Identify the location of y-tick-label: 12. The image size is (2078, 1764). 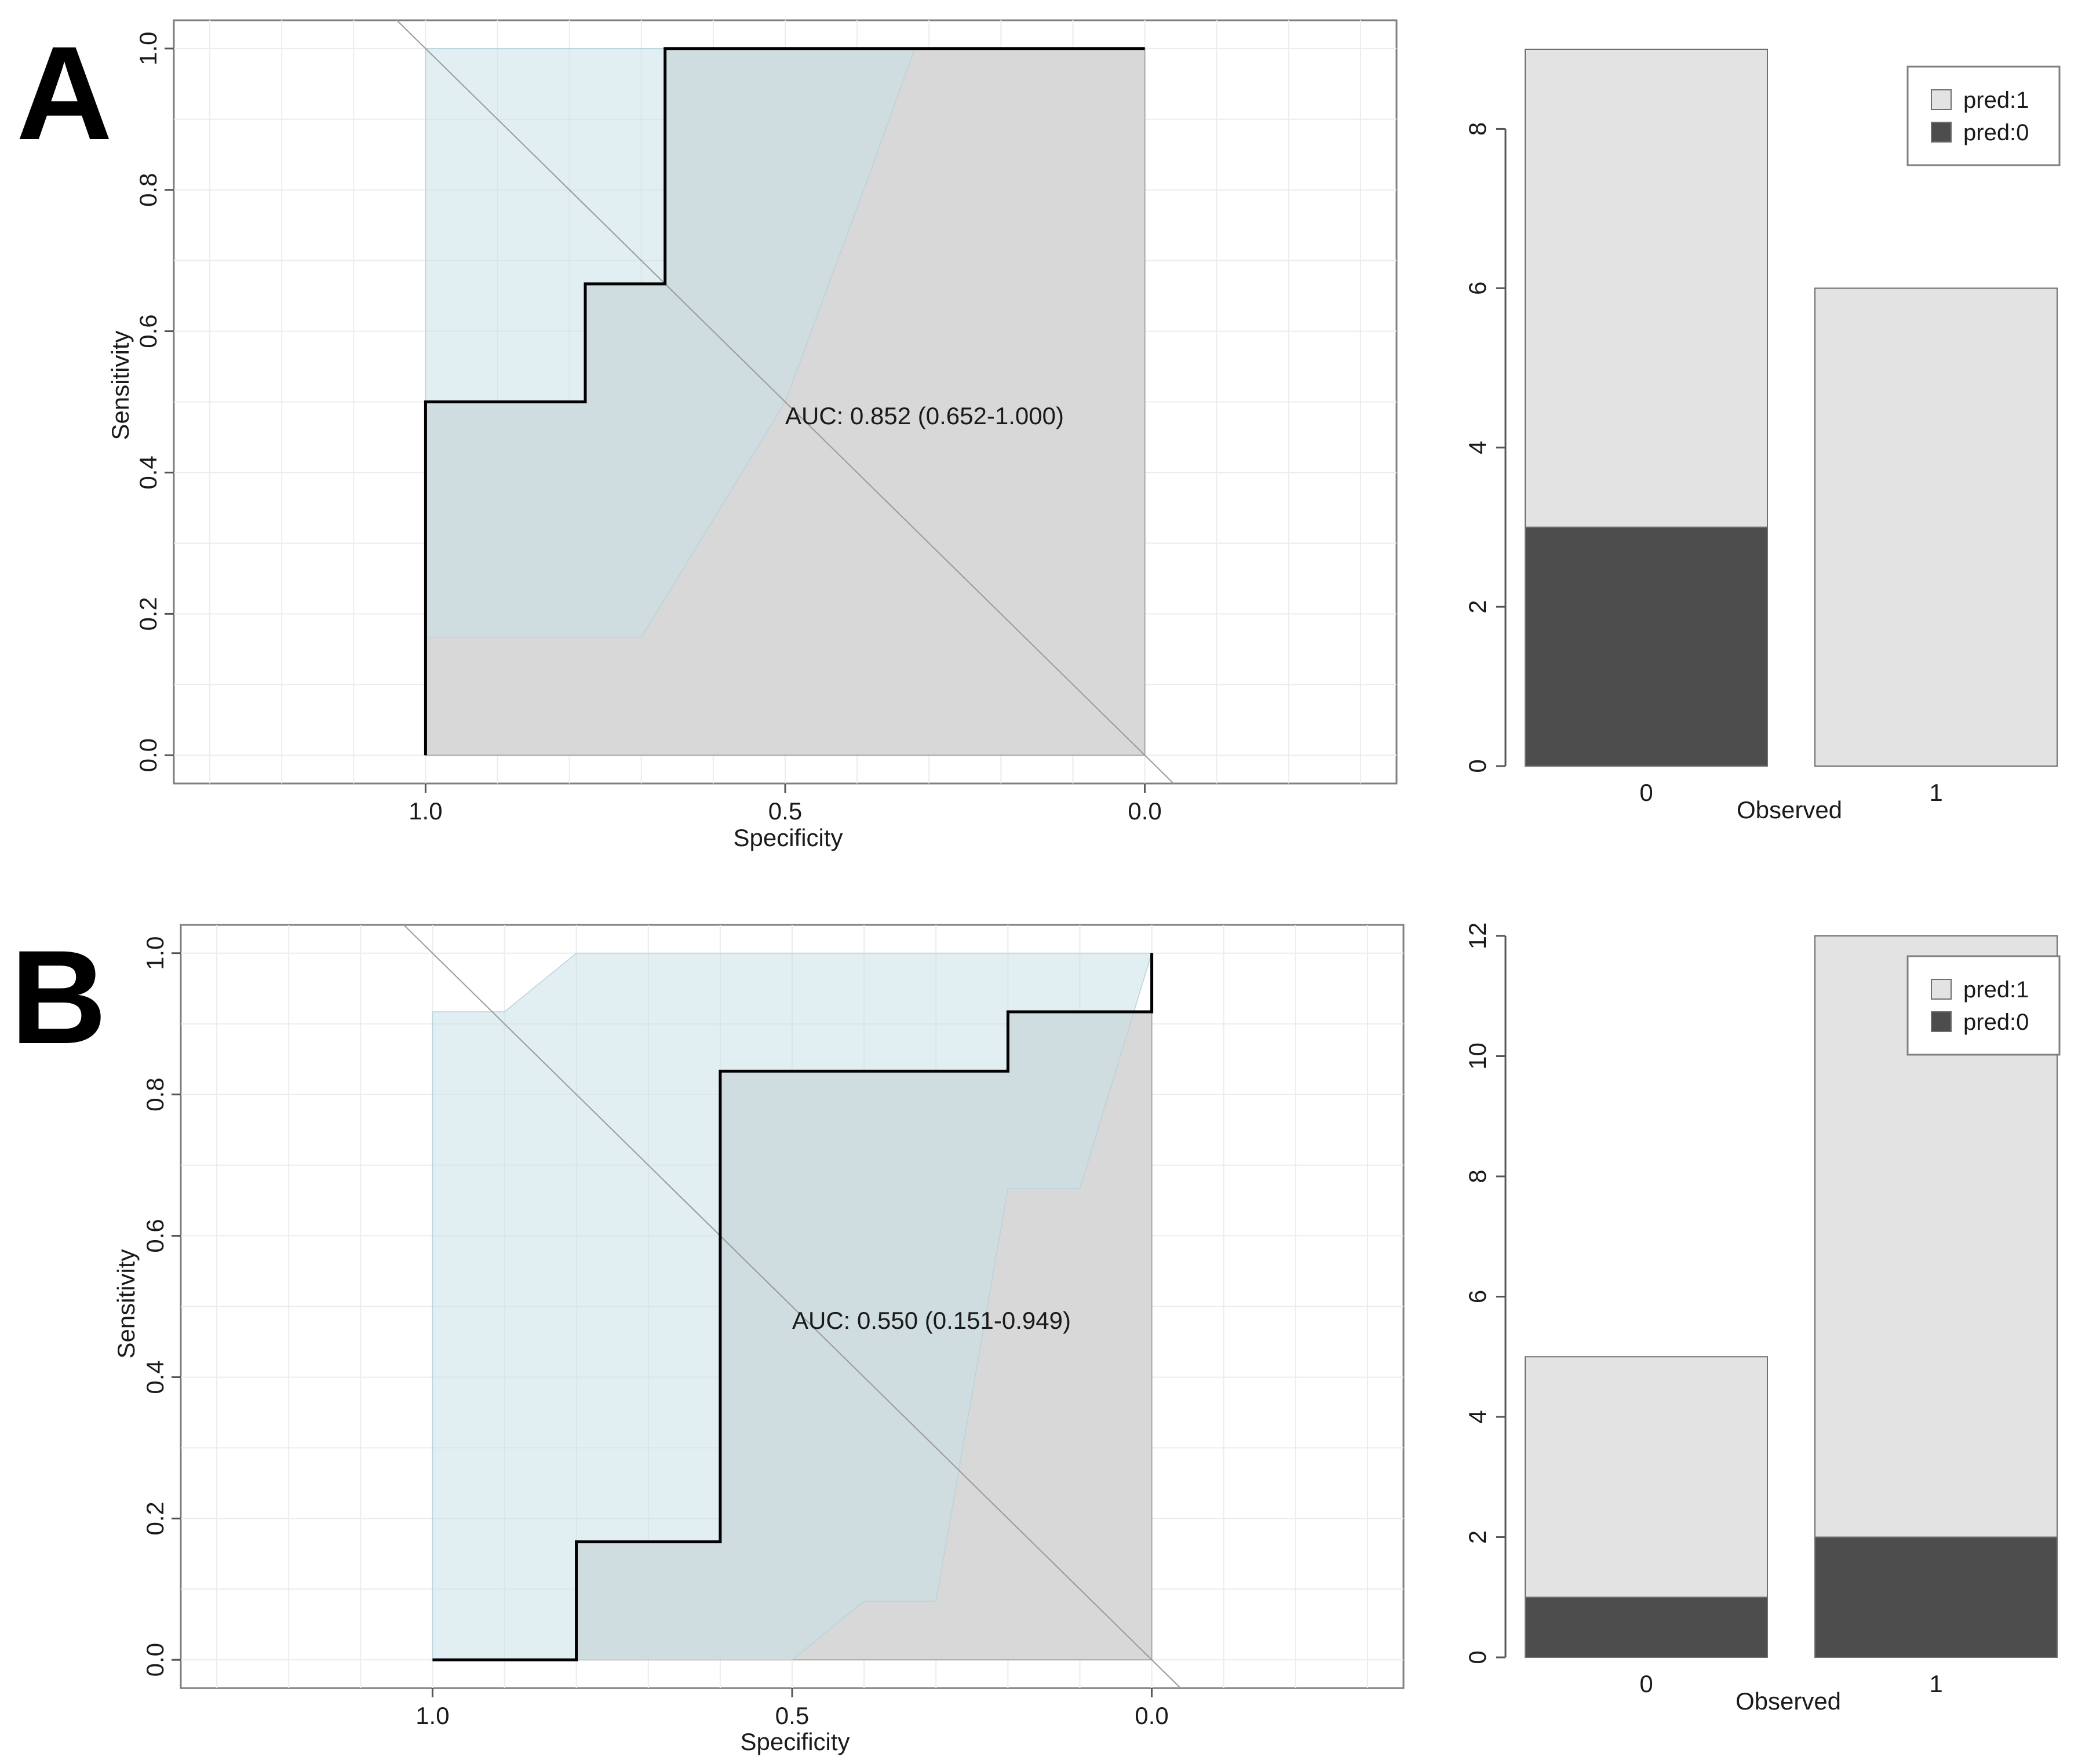
(1477, 936).